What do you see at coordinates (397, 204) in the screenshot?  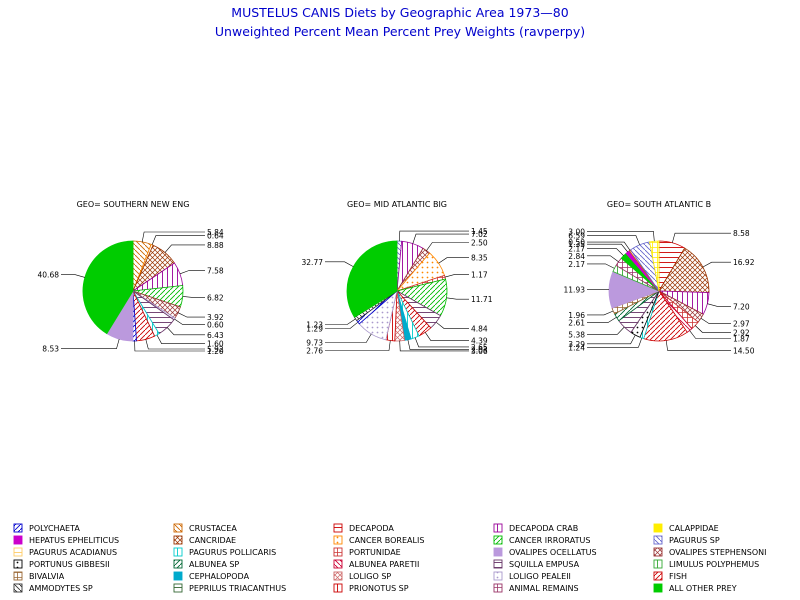 I see `pie-label: GEO= MID ATLANTIC BIG` at bounding box center [397, 204].